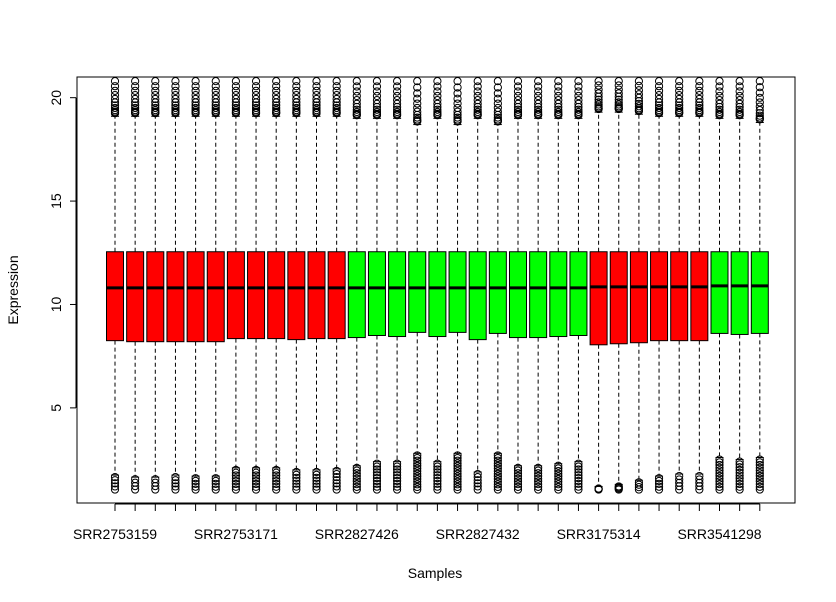 The width and height of the screenshot is (836, 602). Describe the element at coordinates (599, 534) in the screenshot. I see `x-tick-label-25: SRR3175314` at that location.